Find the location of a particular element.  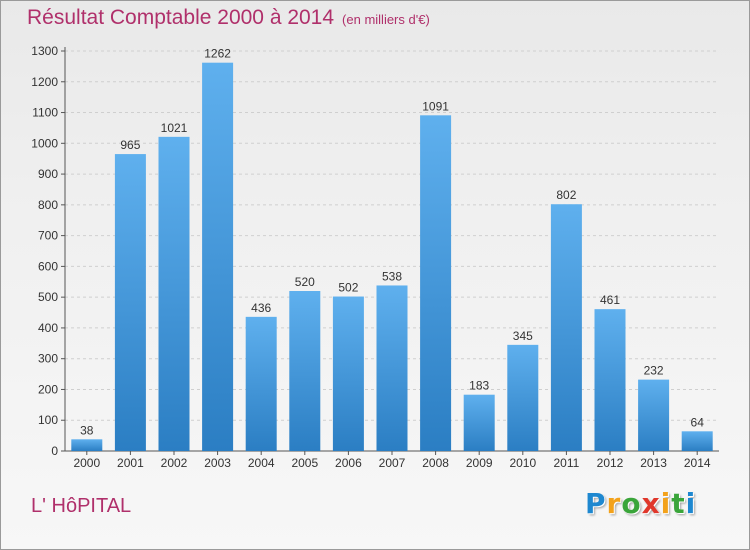

bar-value-label: 538 is located at coordinates (392, 276).